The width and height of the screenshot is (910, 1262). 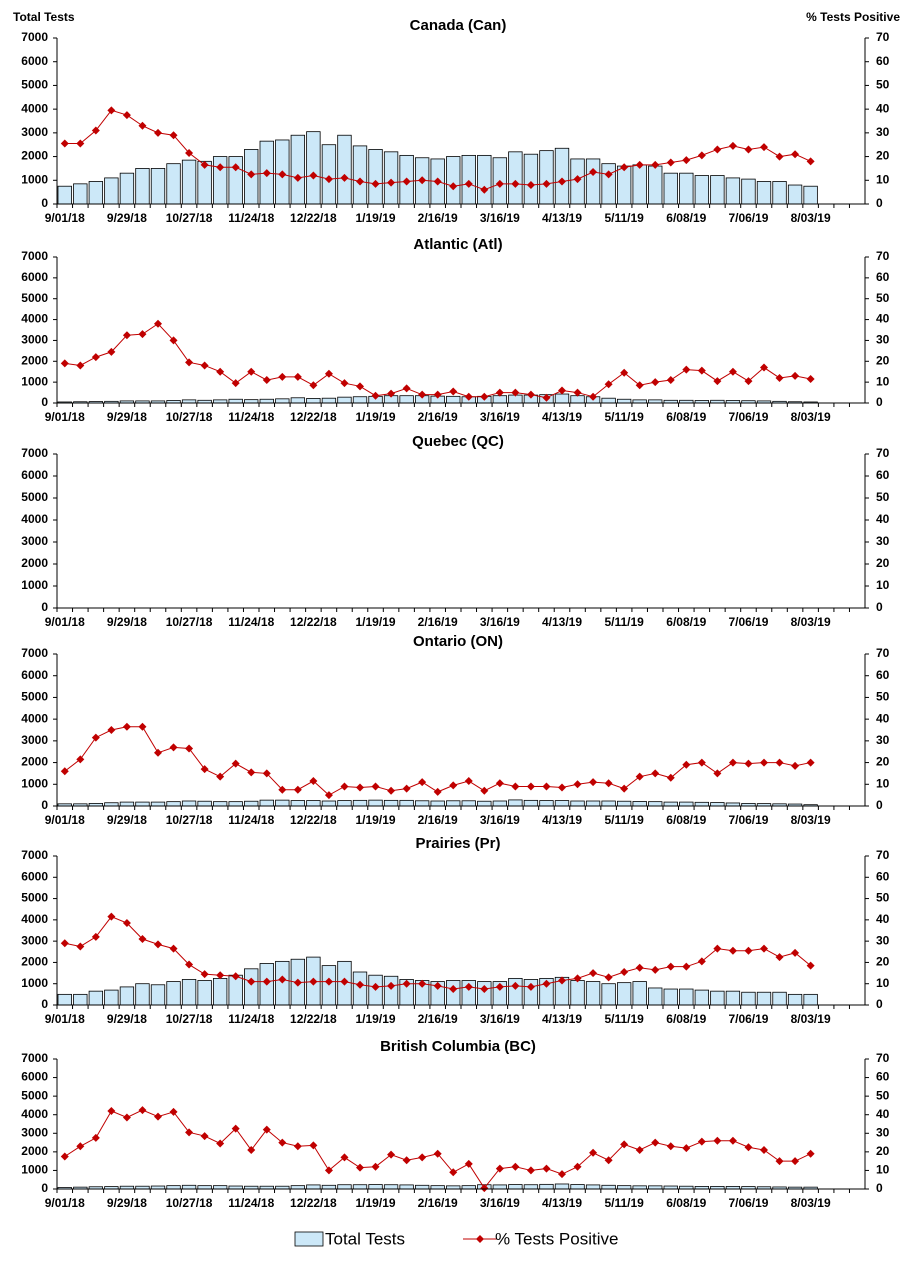 What do you see at coordinates (365, 1238) in the screenshot?
I see `legend-label: Total Tests` at bounding box center [365, 1238].